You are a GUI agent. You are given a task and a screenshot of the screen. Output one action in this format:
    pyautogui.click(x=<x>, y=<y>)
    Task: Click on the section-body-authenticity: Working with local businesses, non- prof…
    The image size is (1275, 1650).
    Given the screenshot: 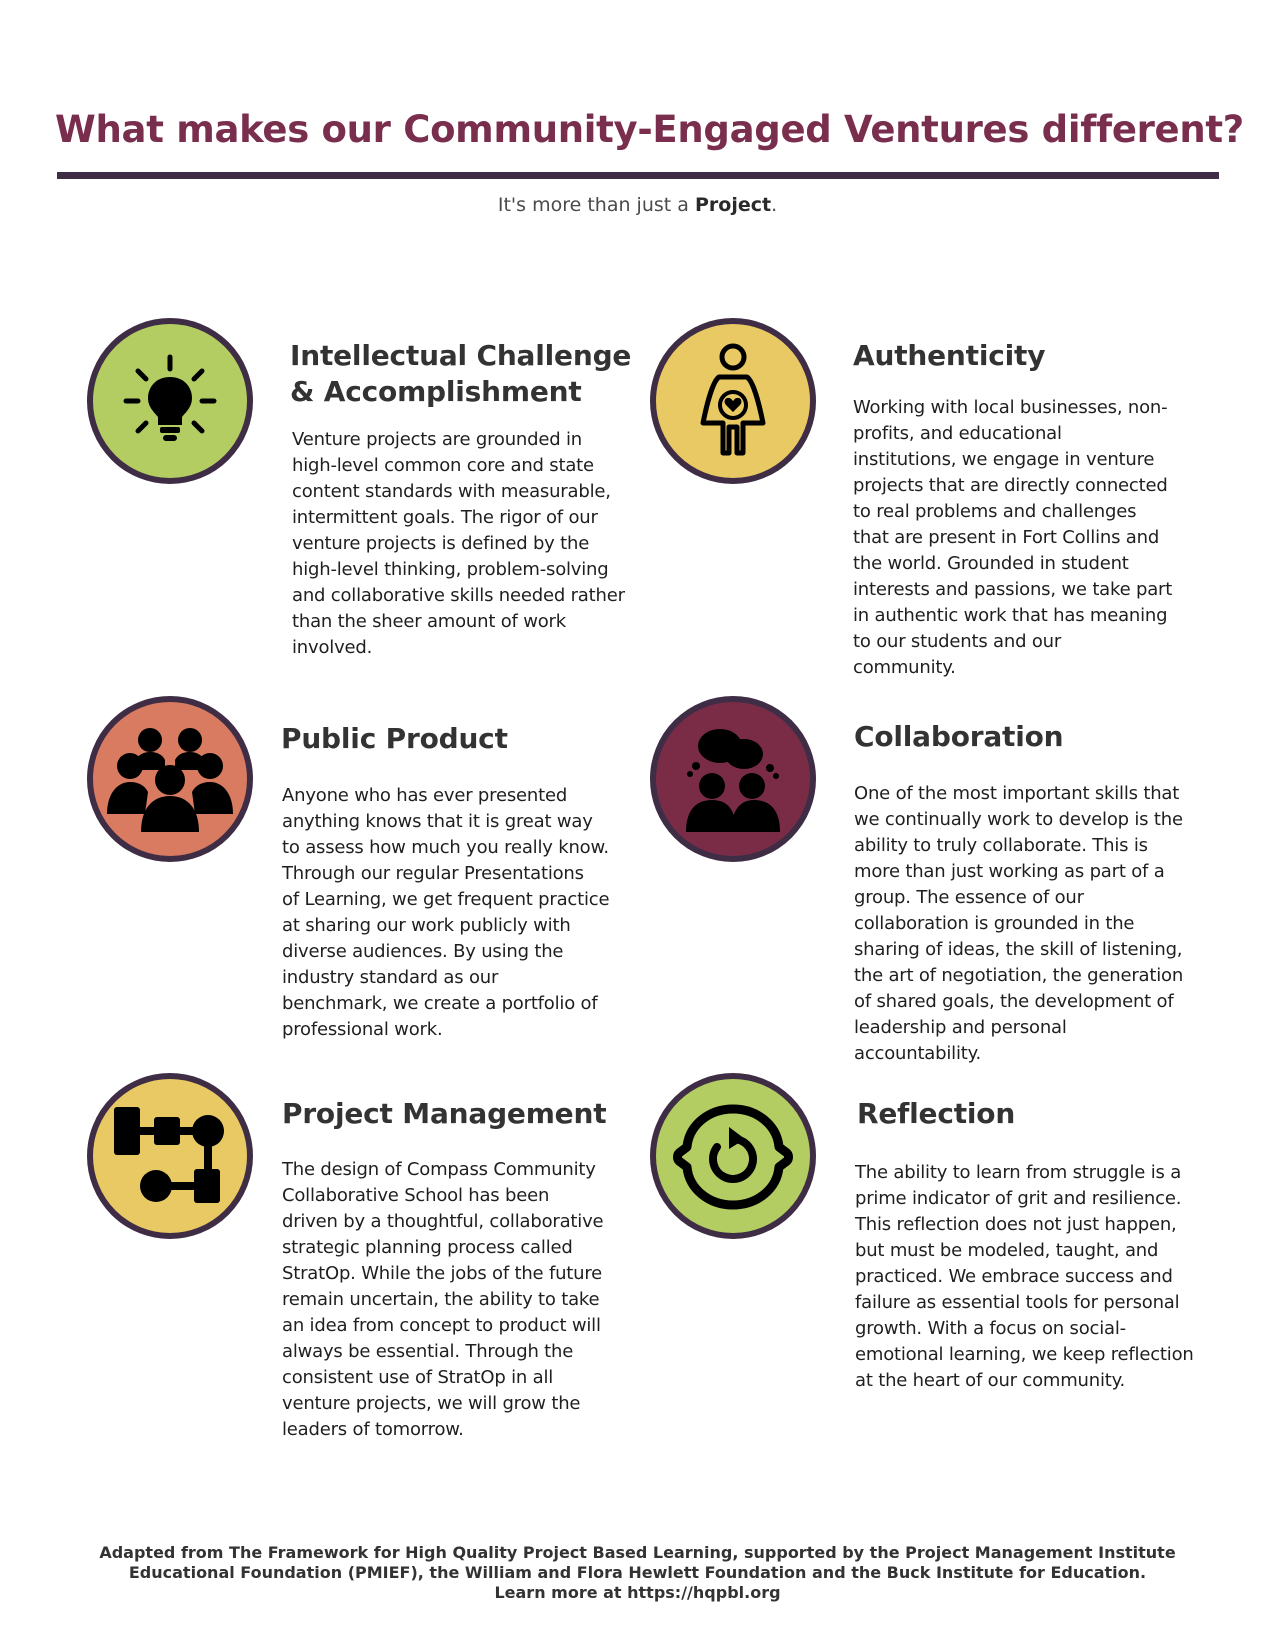 What is the action you would take?
    pyautogui.click(x=1013, y=537)
    